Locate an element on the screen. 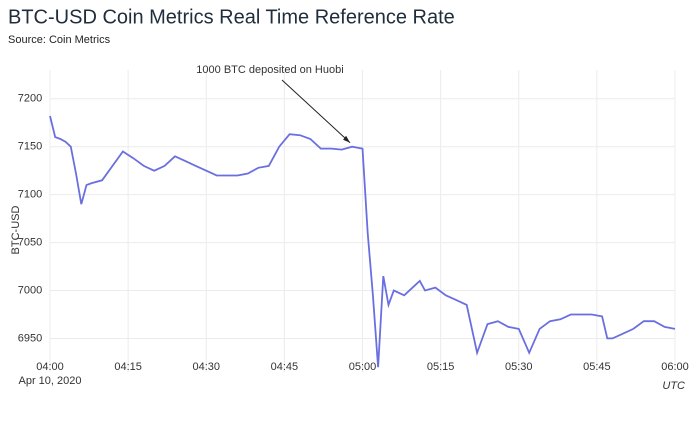 This screenshot has height=434, width=700. y-tick-label: 7100 is located at coordinates (30, 195).